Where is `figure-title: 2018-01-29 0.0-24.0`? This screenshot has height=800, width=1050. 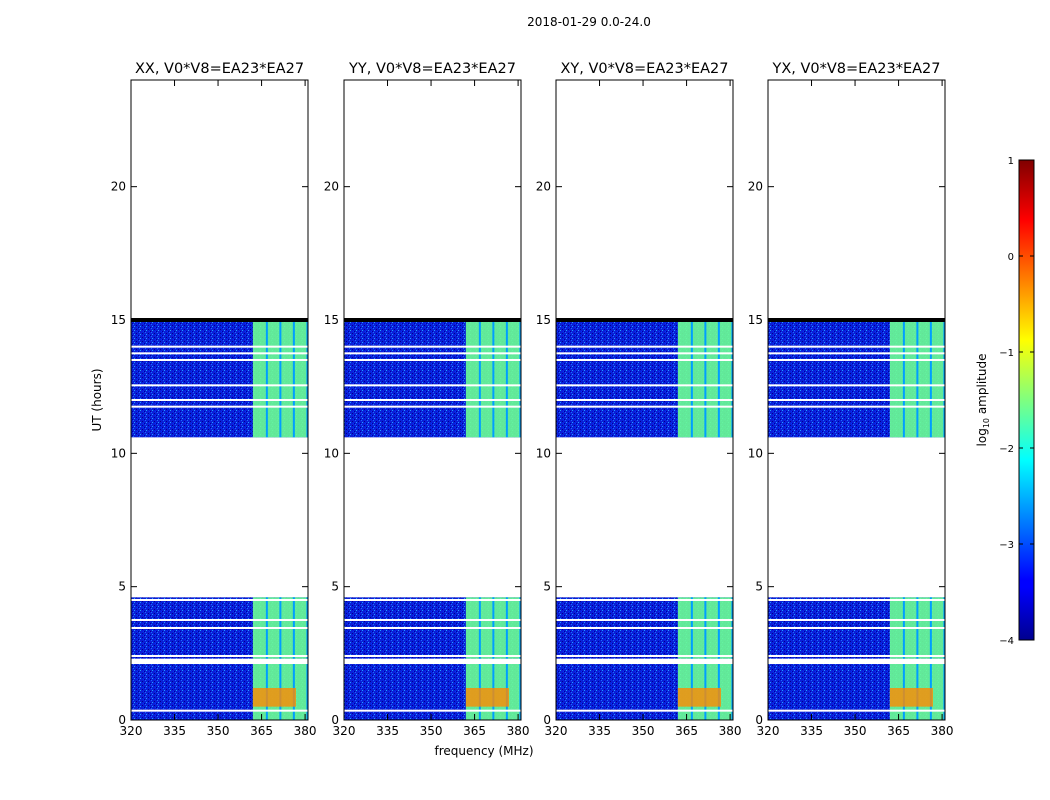 figure-title: 2018-01-29 0.0-24.0 is located at coordinates (589, 22).